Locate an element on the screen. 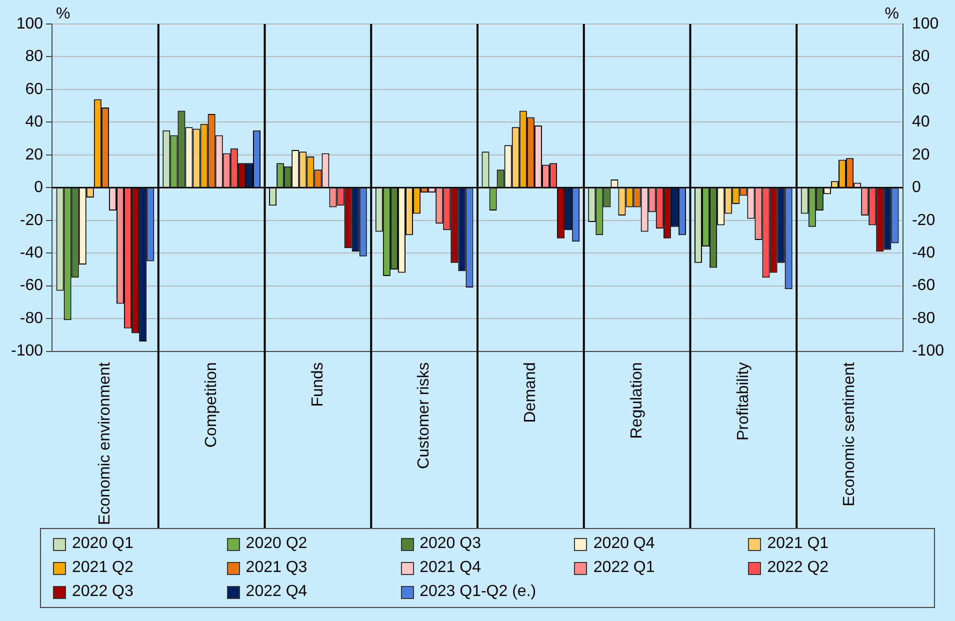 The height and width of the screenshot is (621, 955). y2-tick-label: 40 is located at coordinates (921, 122).